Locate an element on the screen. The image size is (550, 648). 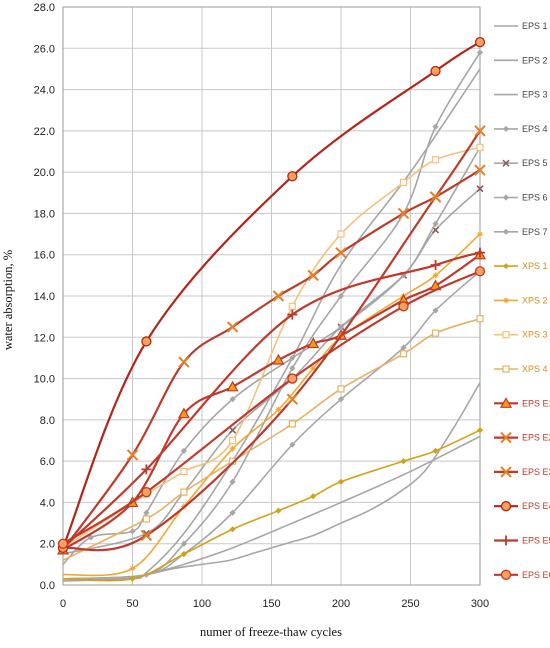
legend-item: EPS E5 is located at coordinates (522, 540).